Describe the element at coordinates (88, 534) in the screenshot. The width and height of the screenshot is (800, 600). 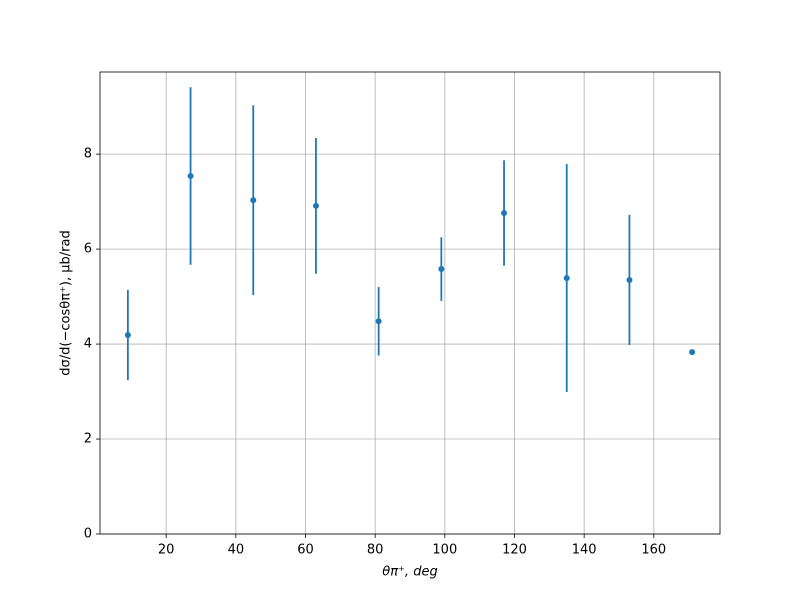
I see `y-tick-label: 0` at that location.